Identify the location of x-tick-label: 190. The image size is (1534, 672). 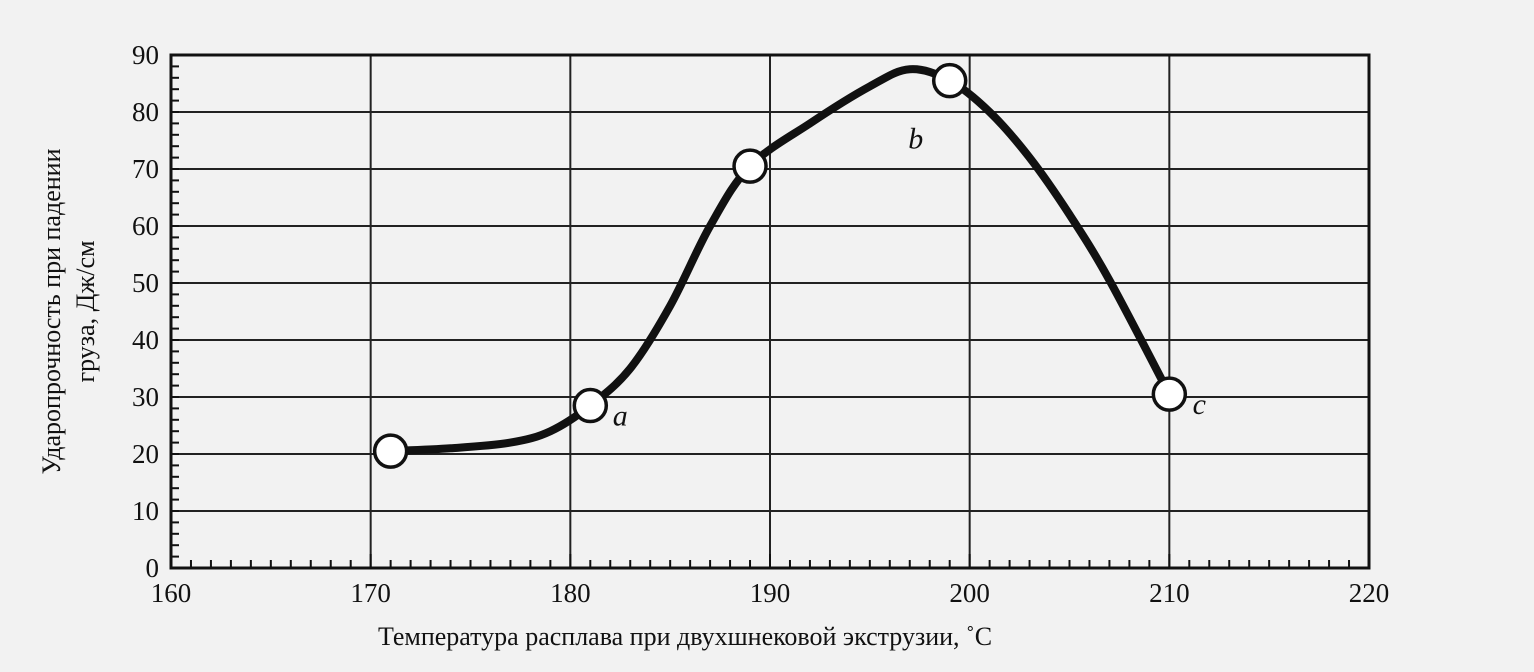
(770, 593).